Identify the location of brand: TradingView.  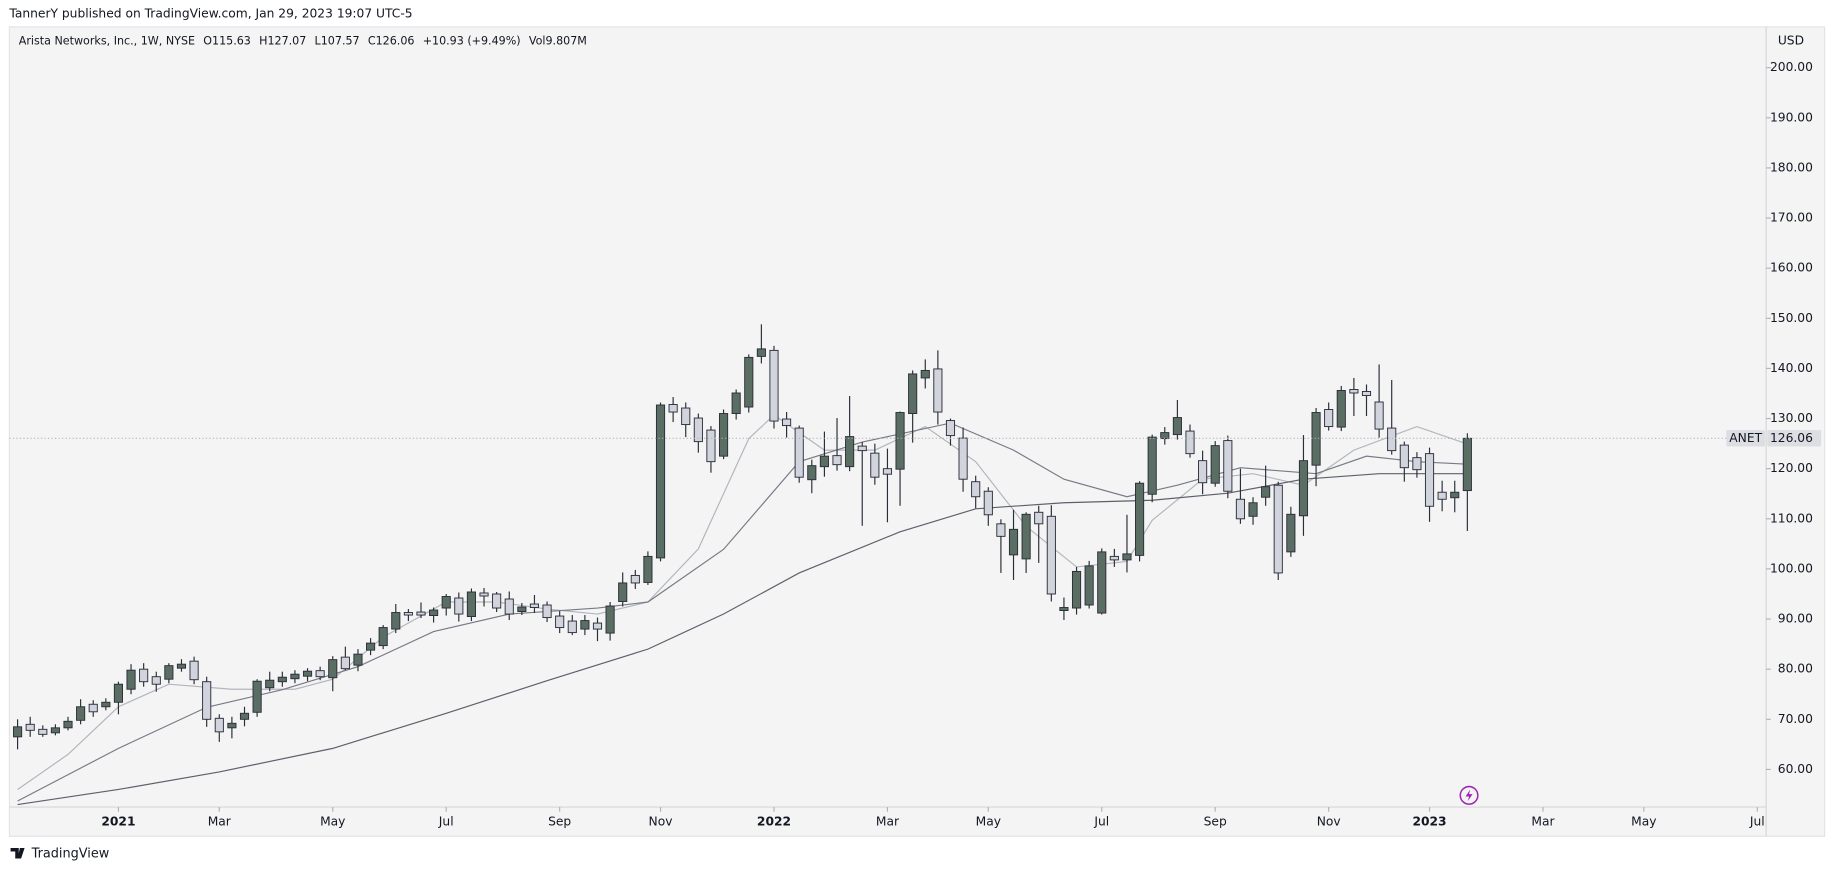
(70, 853).